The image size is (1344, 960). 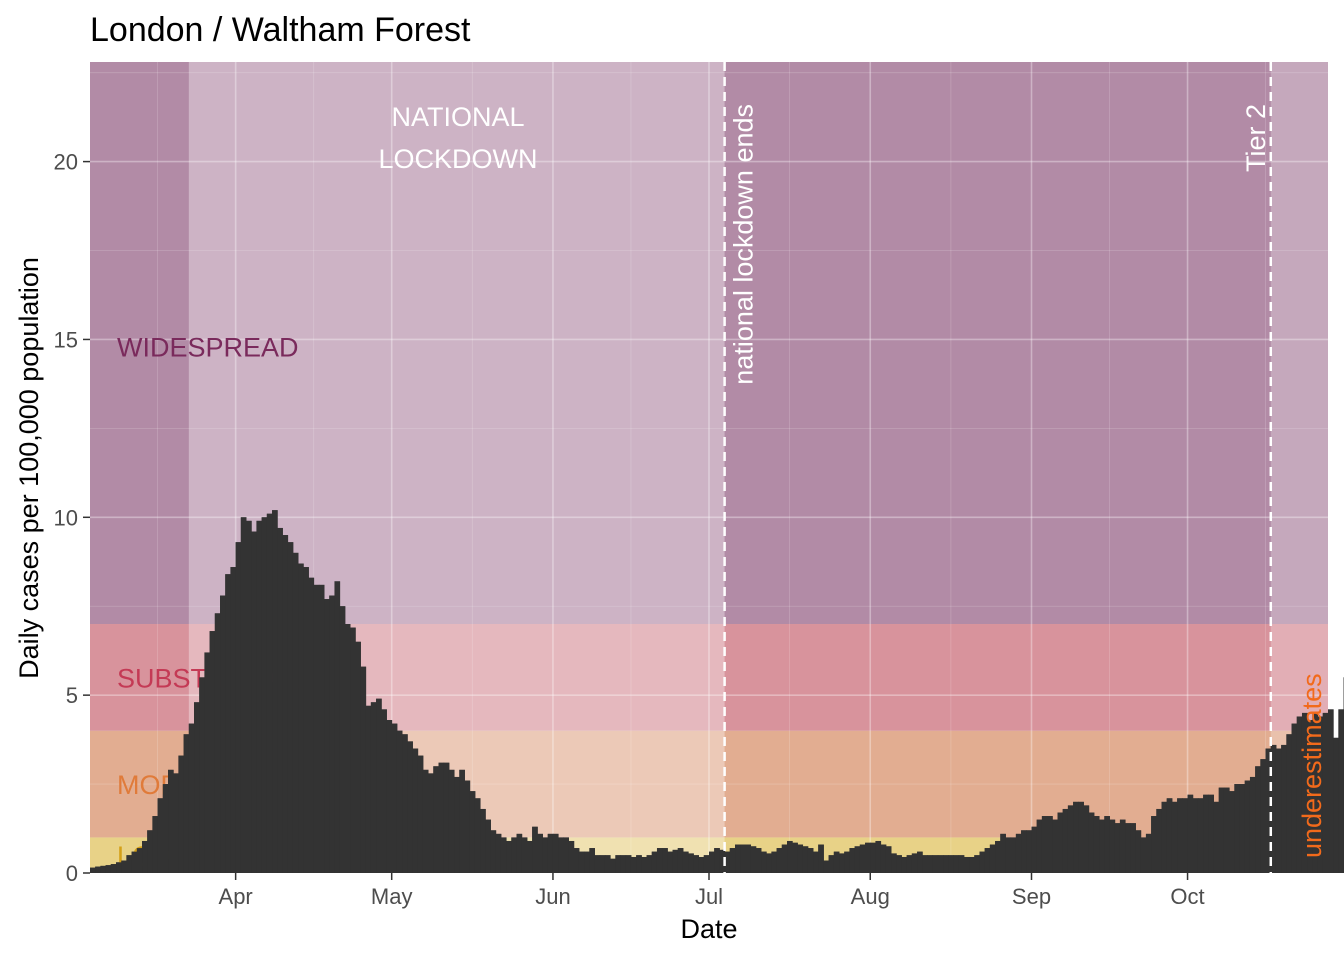 I want to click on lockdown-label-line2: LOCKDOWN, so click(x=457, y=159).